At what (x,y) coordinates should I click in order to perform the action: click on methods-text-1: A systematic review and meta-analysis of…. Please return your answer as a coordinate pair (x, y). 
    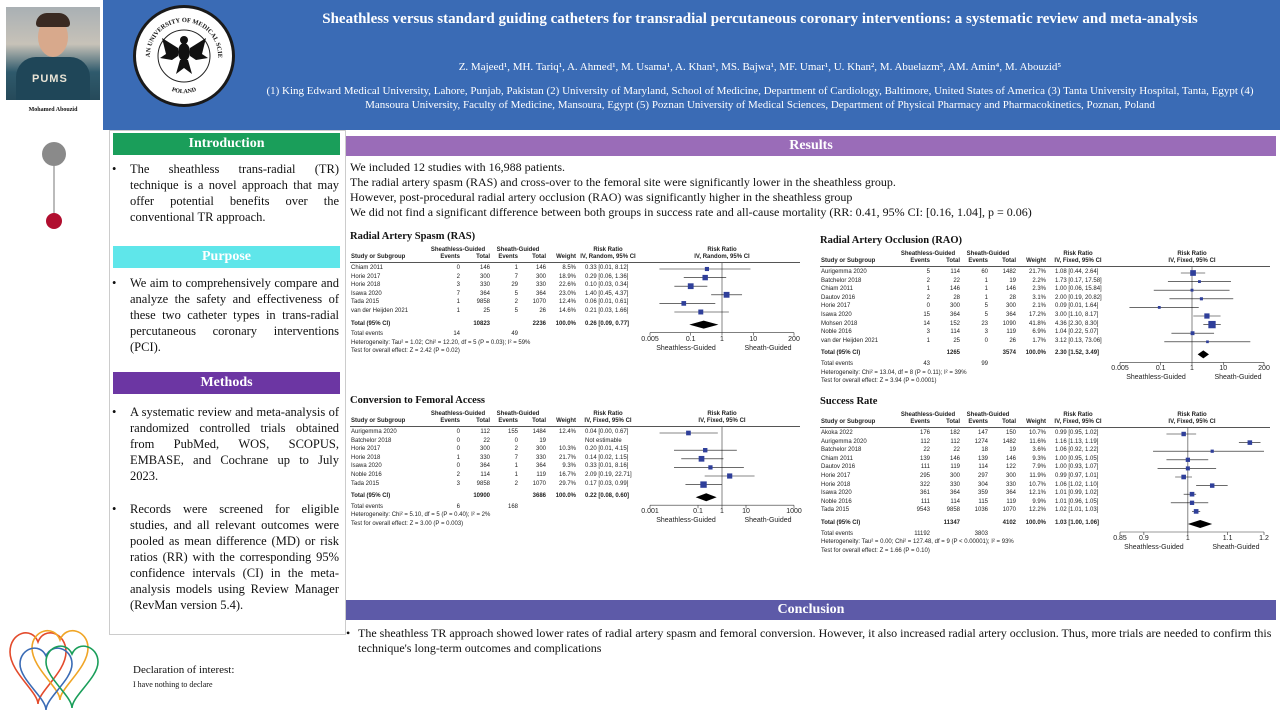
    Looking at the image, I should click on (234, 444).